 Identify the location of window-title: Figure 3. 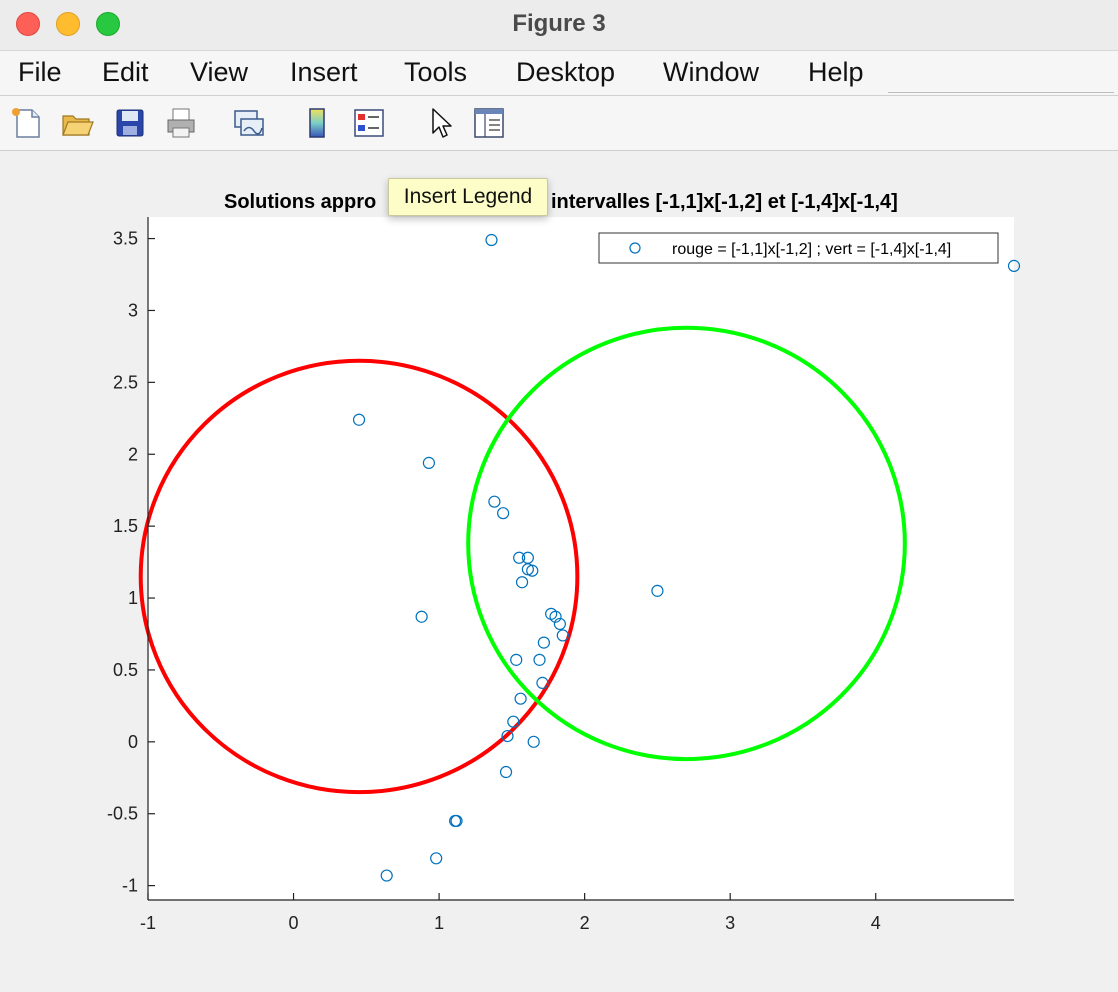
(559, 24).